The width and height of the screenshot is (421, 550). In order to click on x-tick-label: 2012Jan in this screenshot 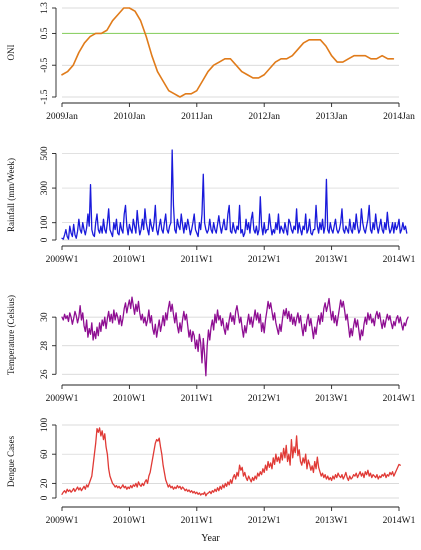, I will do `click(264, 117)`.